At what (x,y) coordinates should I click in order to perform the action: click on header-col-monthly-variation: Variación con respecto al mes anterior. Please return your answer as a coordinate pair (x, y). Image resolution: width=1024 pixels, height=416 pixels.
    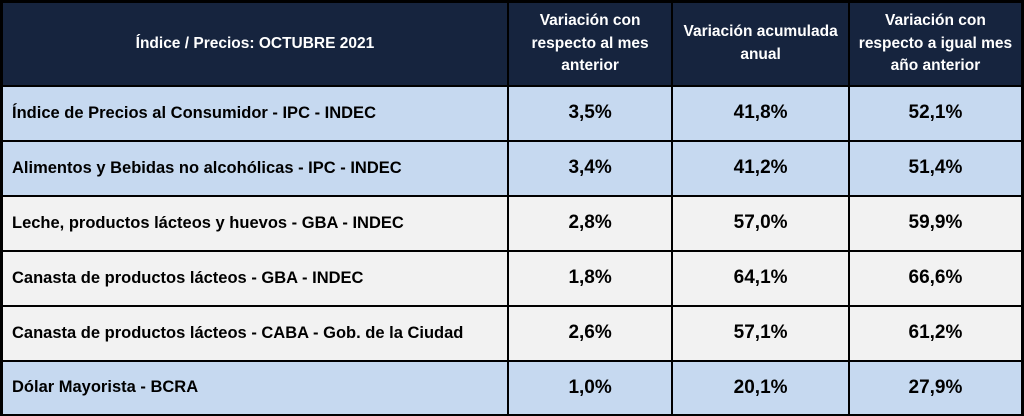
    Looking at the image, I should click on (590, 43).